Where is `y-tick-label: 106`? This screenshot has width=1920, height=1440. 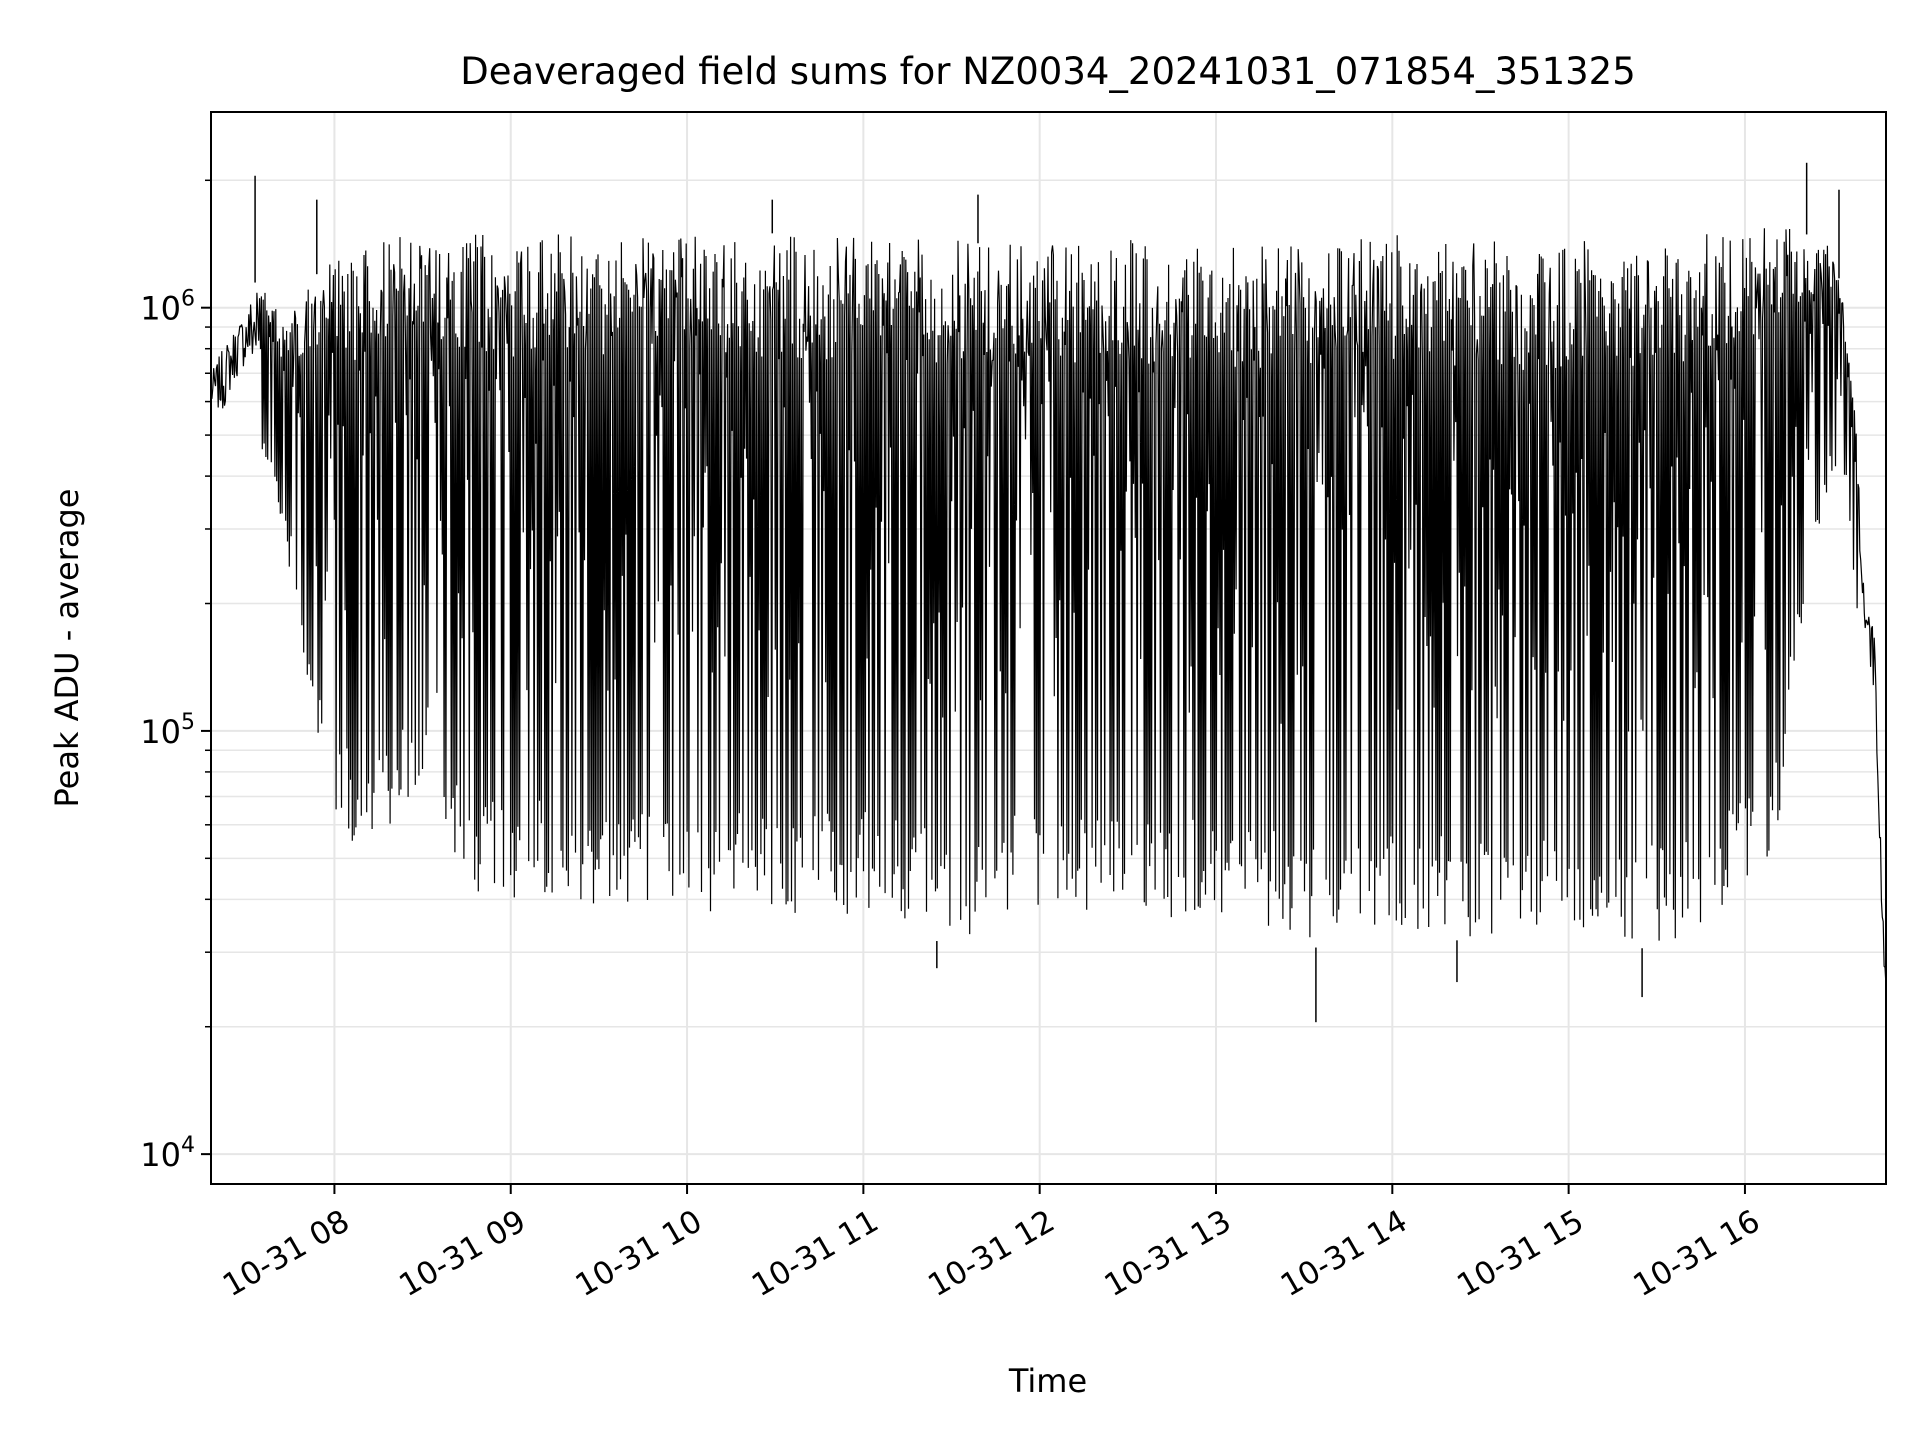
y-tick-label: 106 is located at coordinates (167, 307).